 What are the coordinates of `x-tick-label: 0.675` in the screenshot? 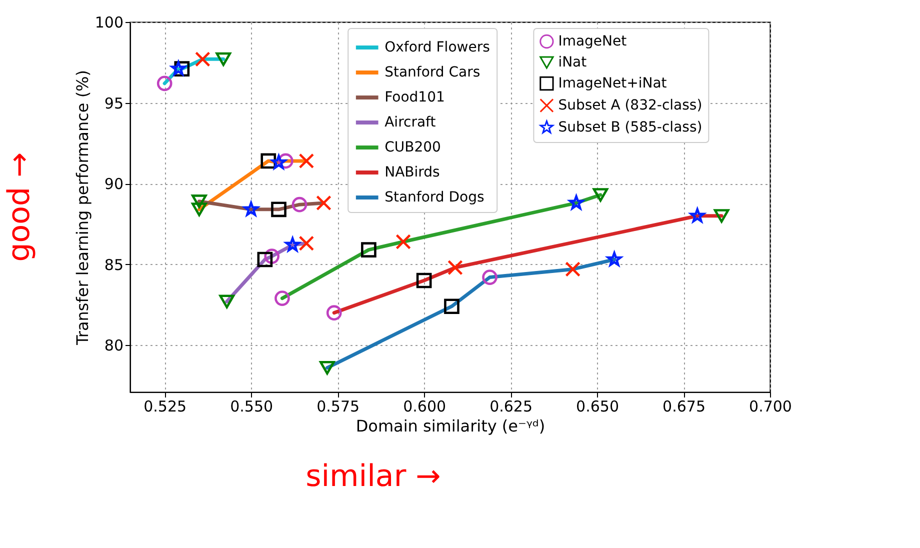 It's located at (684, 407).